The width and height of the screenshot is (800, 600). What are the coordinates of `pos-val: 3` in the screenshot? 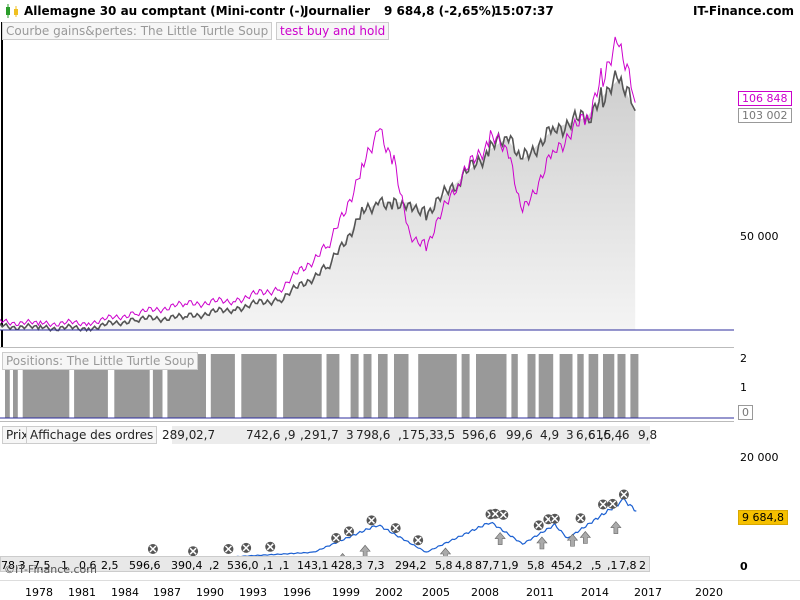 It's located at (570, 435).